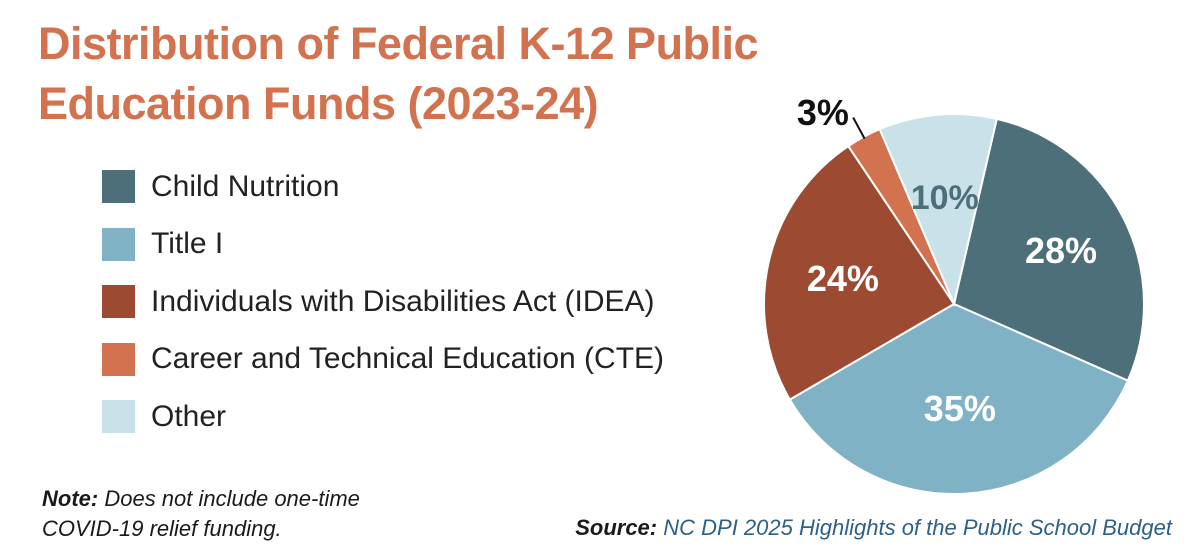  What do you see at coordinates (245, 186) in the screenshot?
I see `legend-label-child-nutrition: Child Nutrition` at bounding box center [245, 186].